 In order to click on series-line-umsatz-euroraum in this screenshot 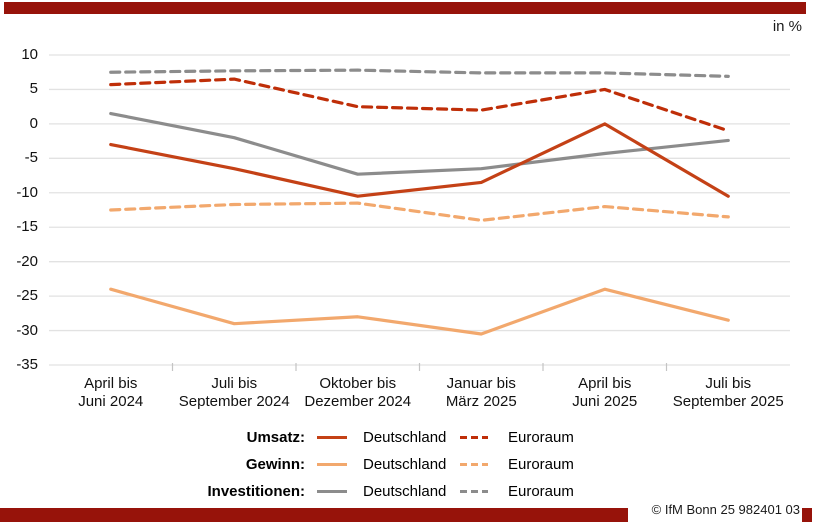, I will do `click(419, 105)`.